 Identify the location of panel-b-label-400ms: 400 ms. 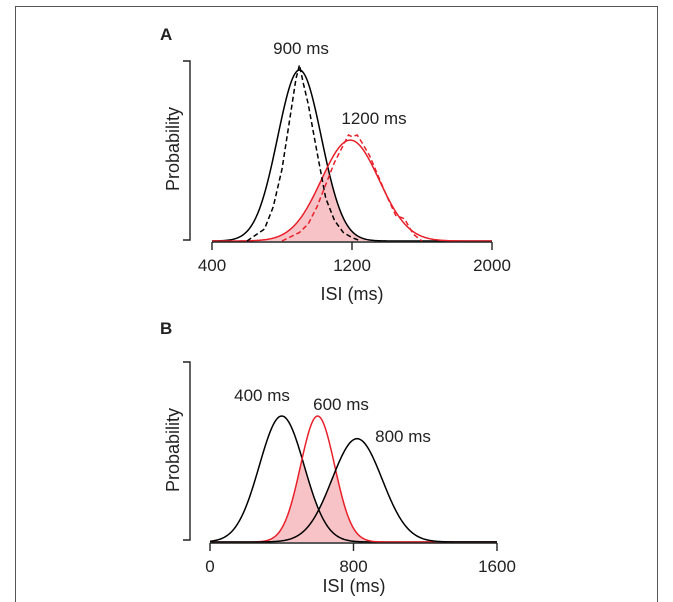
(262, 395).